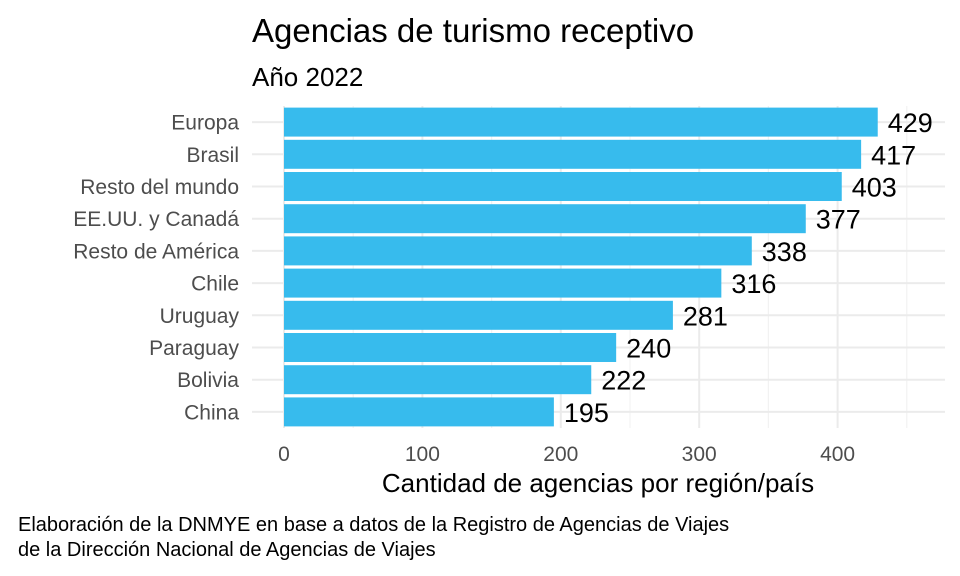  I want to click on x-tick-label: 100, so click(422, 454).